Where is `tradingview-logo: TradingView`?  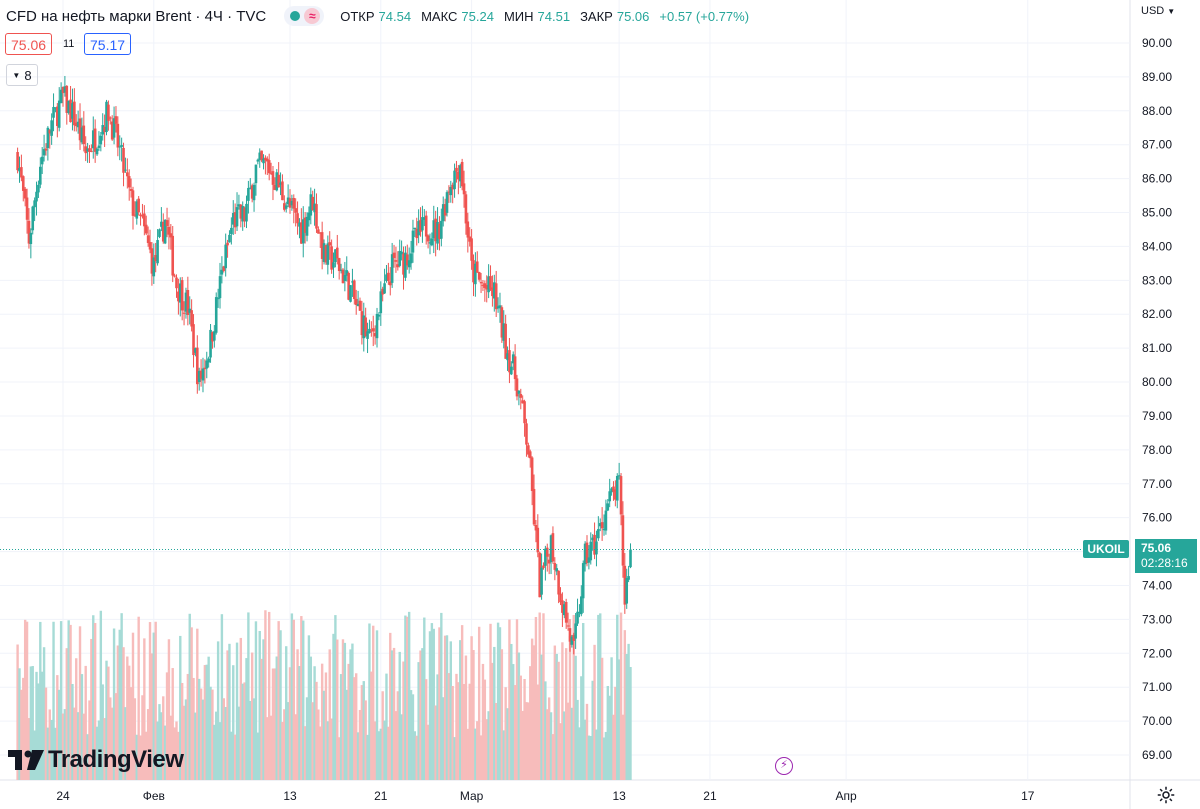 tradingview-logo: TradingView is located at coordinates (96, 760).